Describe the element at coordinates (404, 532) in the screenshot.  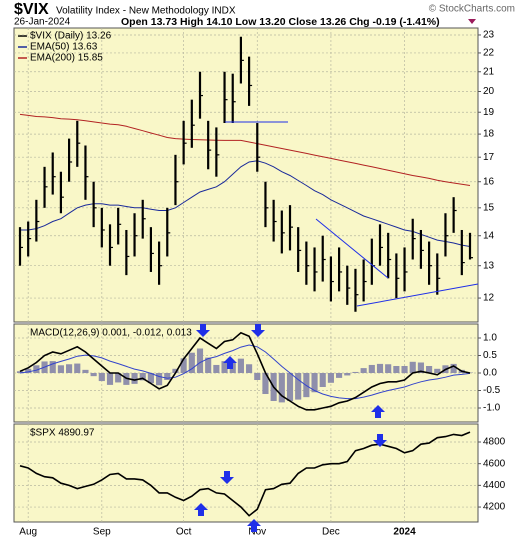
I see `x-tick-label: 2024` at that location.